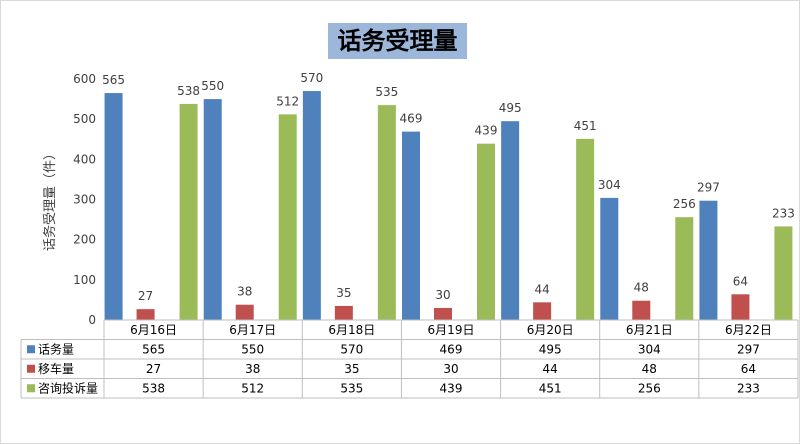 The image size is (800, 444). I want to click on y-tick-label: 0, so click(92, 320).